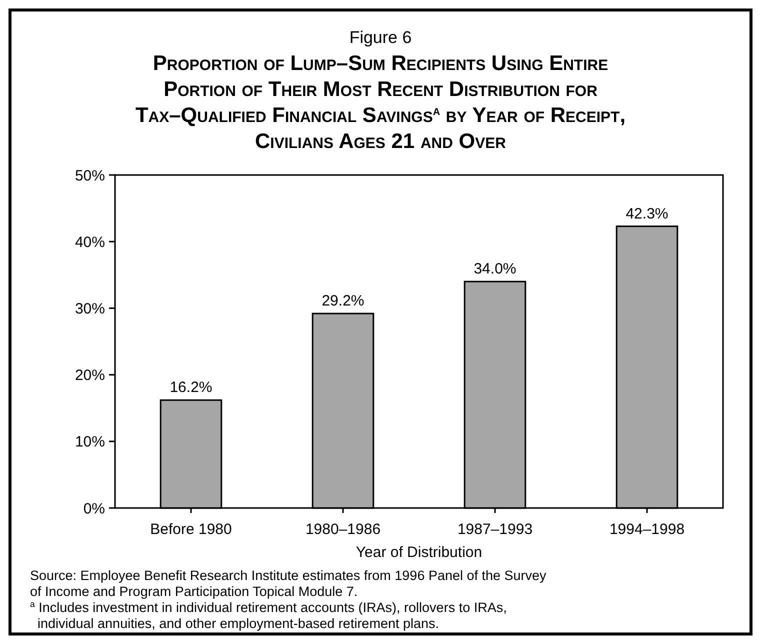  What do you see at coordinates (94, 509) in the screenshot?
I see `y-tick-label: 0%` at bounding box center [94, 509].